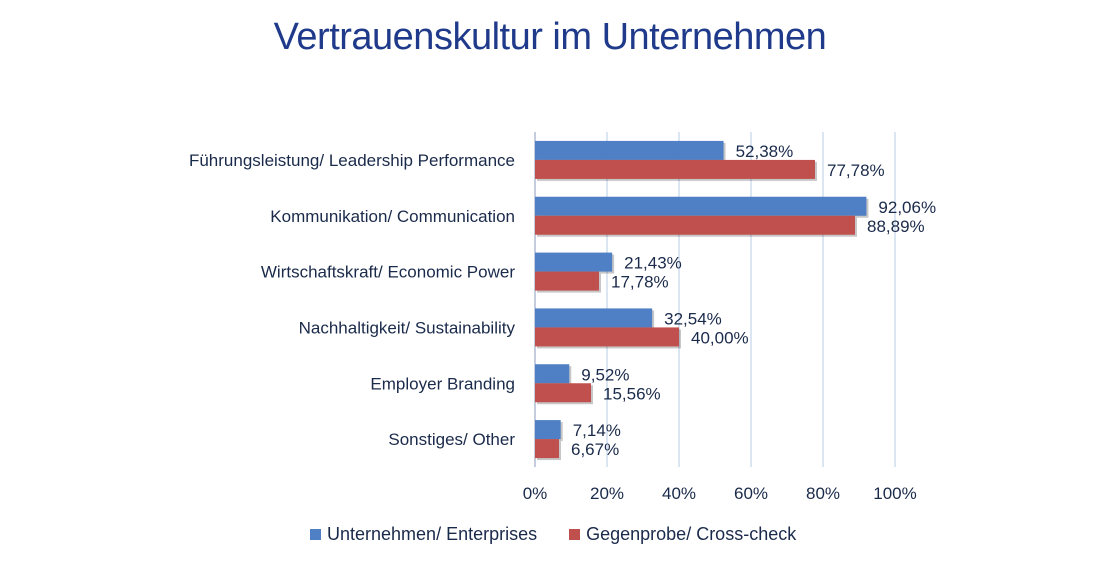 The height and width of the screenshot is (587, 1100). I want to click on data-label-crosscheck: 88,89%, so click(896, 226).